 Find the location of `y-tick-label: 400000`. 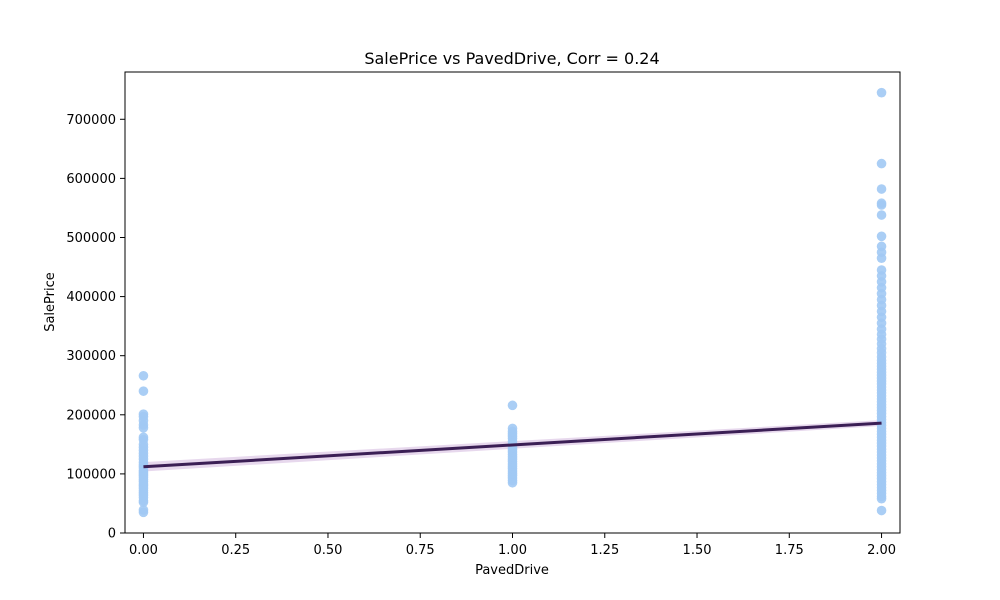

y-tick-label: 400000 is located at coordinates (91, 297).